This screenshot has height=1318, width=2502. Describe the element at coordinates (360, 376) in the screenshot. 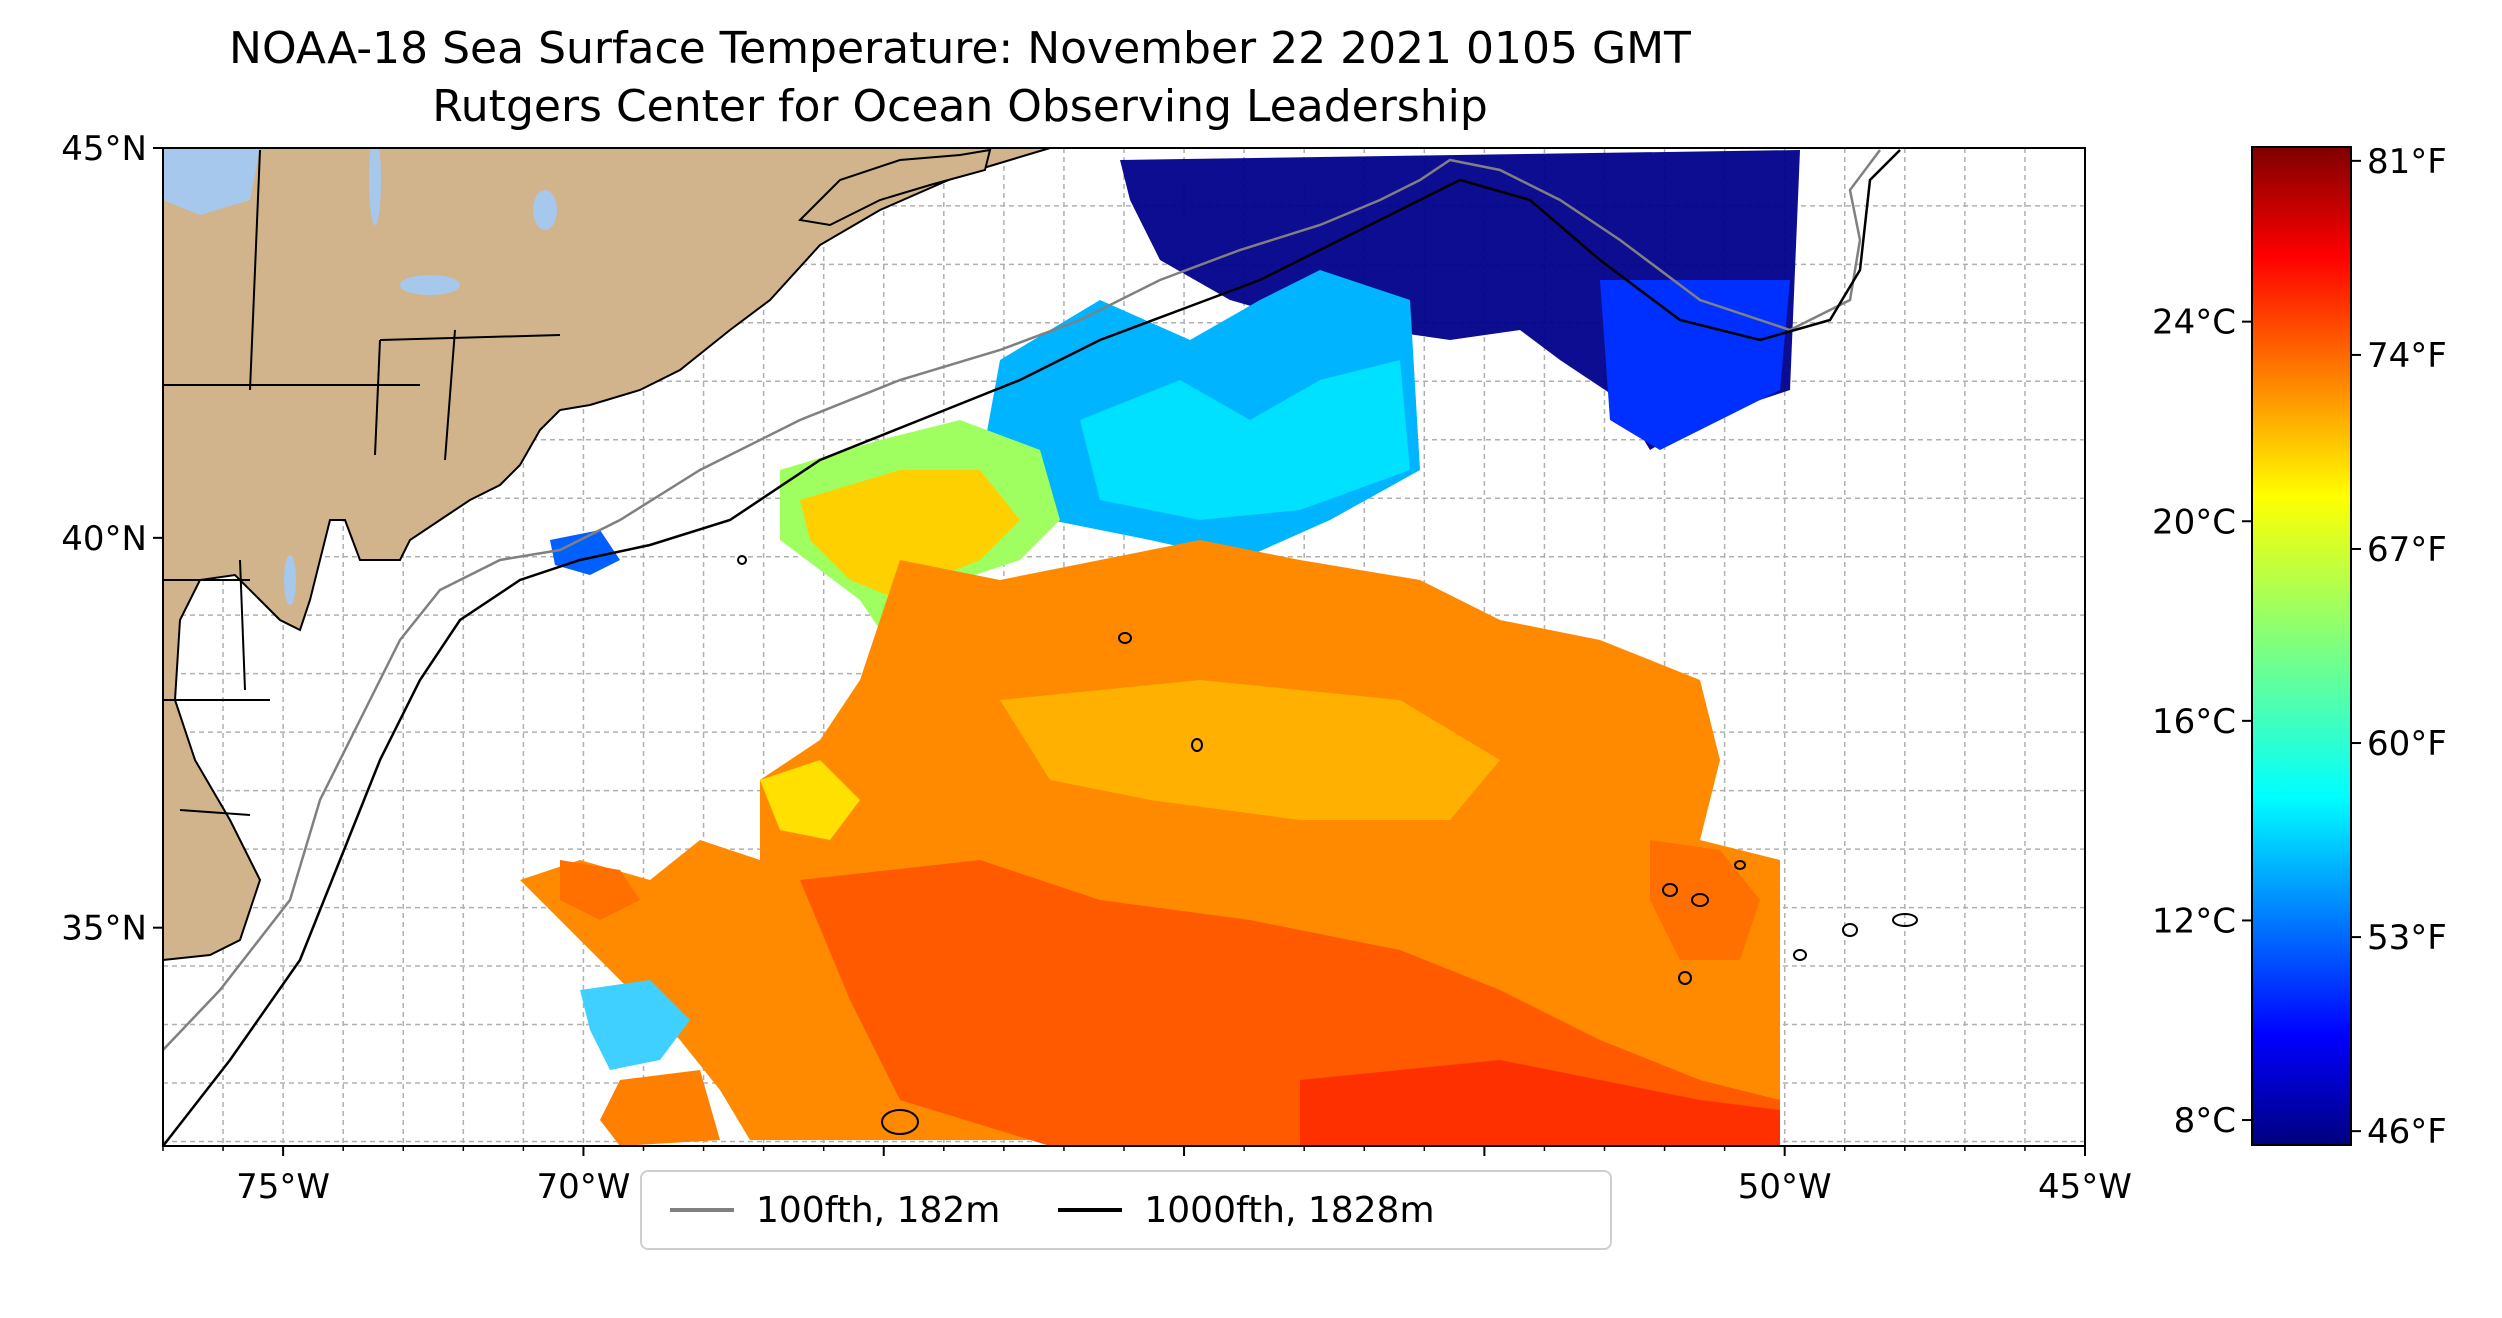

I see `lakes` at that location.